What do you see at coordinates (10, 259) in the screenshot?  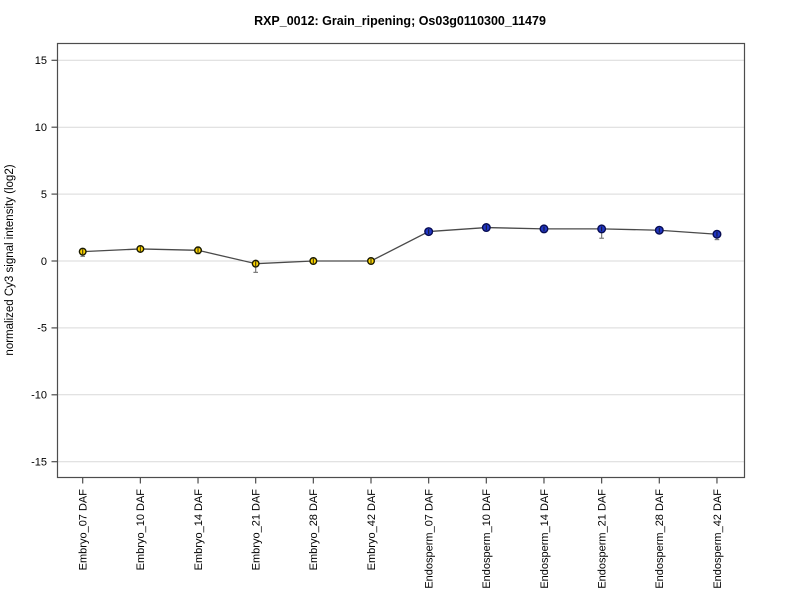 I see `y-axis-label: normalized Cy3 signal intensity (log2)` at bounding box center [10, 259].